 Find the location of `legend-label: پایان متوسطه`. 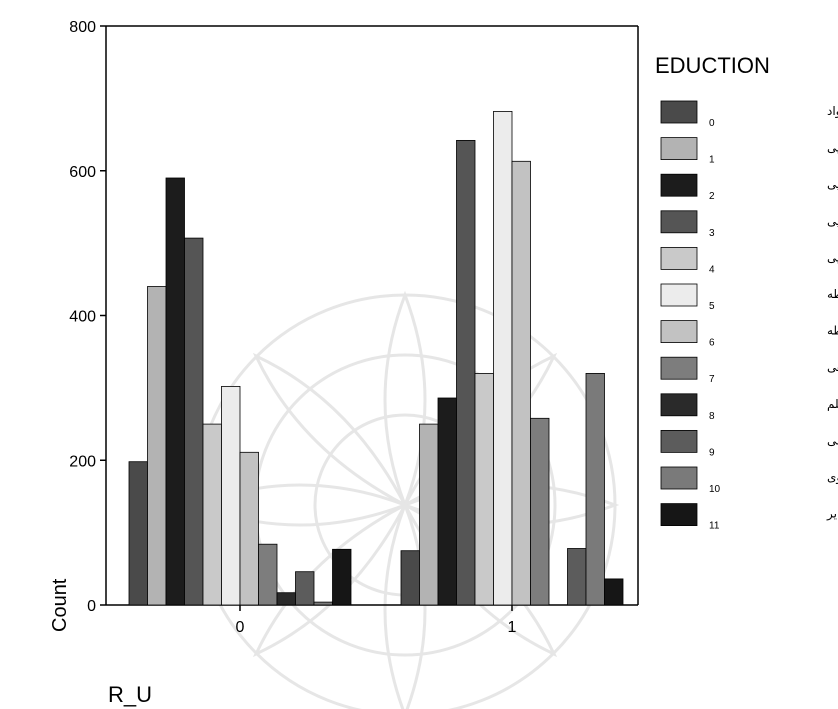

legend-label: پایان متوسطه is located at coordinates (832, 331).